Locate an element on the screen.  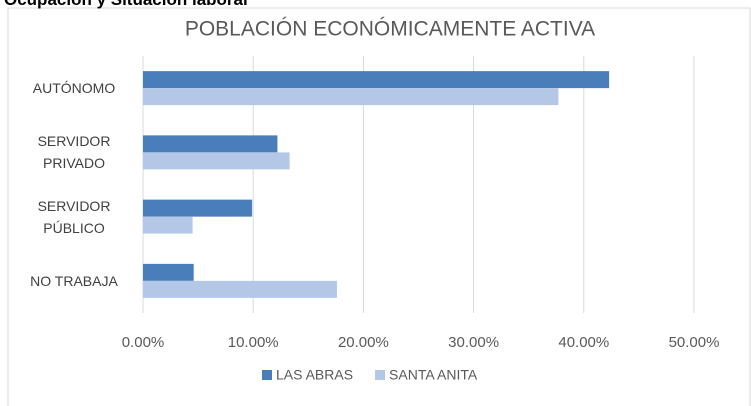
y-tick-label: SERVIDOR PÚBLICO is located at coordinates (74, 216).